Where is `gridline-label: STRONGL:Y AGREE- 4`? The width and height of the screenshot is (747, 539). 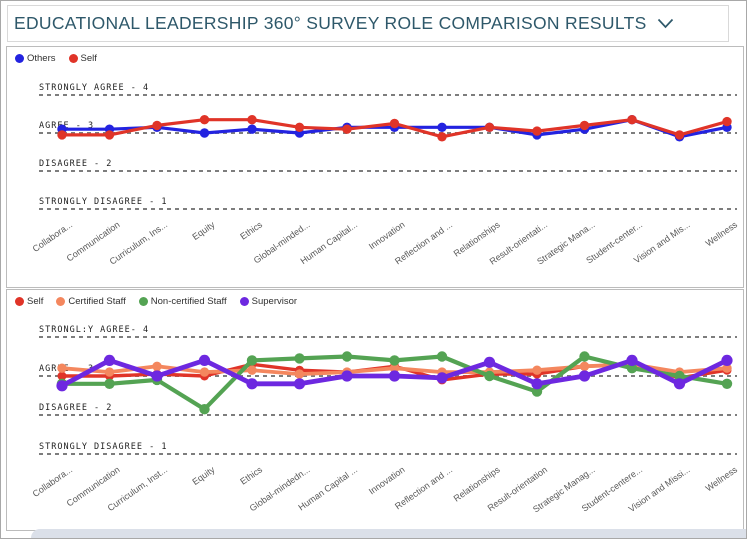 gridline-label: STRONGL:Y AGREE- 4 is located at coordinates (94, 330).